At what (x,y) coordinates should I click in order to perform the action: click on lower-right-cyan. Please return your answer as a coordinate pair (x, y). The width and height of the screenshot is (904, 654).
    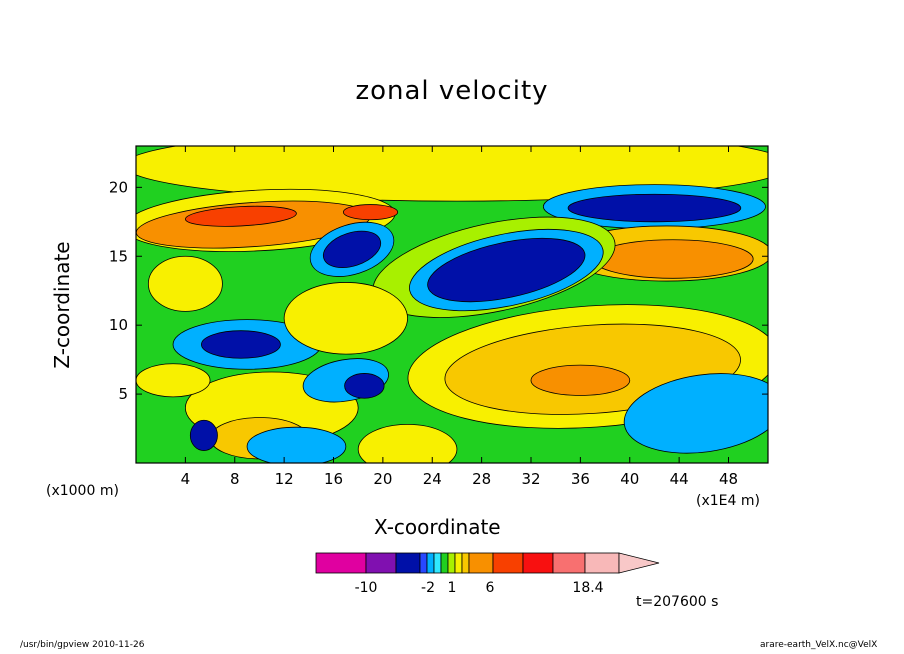
    Looking at the image, I should click on (695, 413).